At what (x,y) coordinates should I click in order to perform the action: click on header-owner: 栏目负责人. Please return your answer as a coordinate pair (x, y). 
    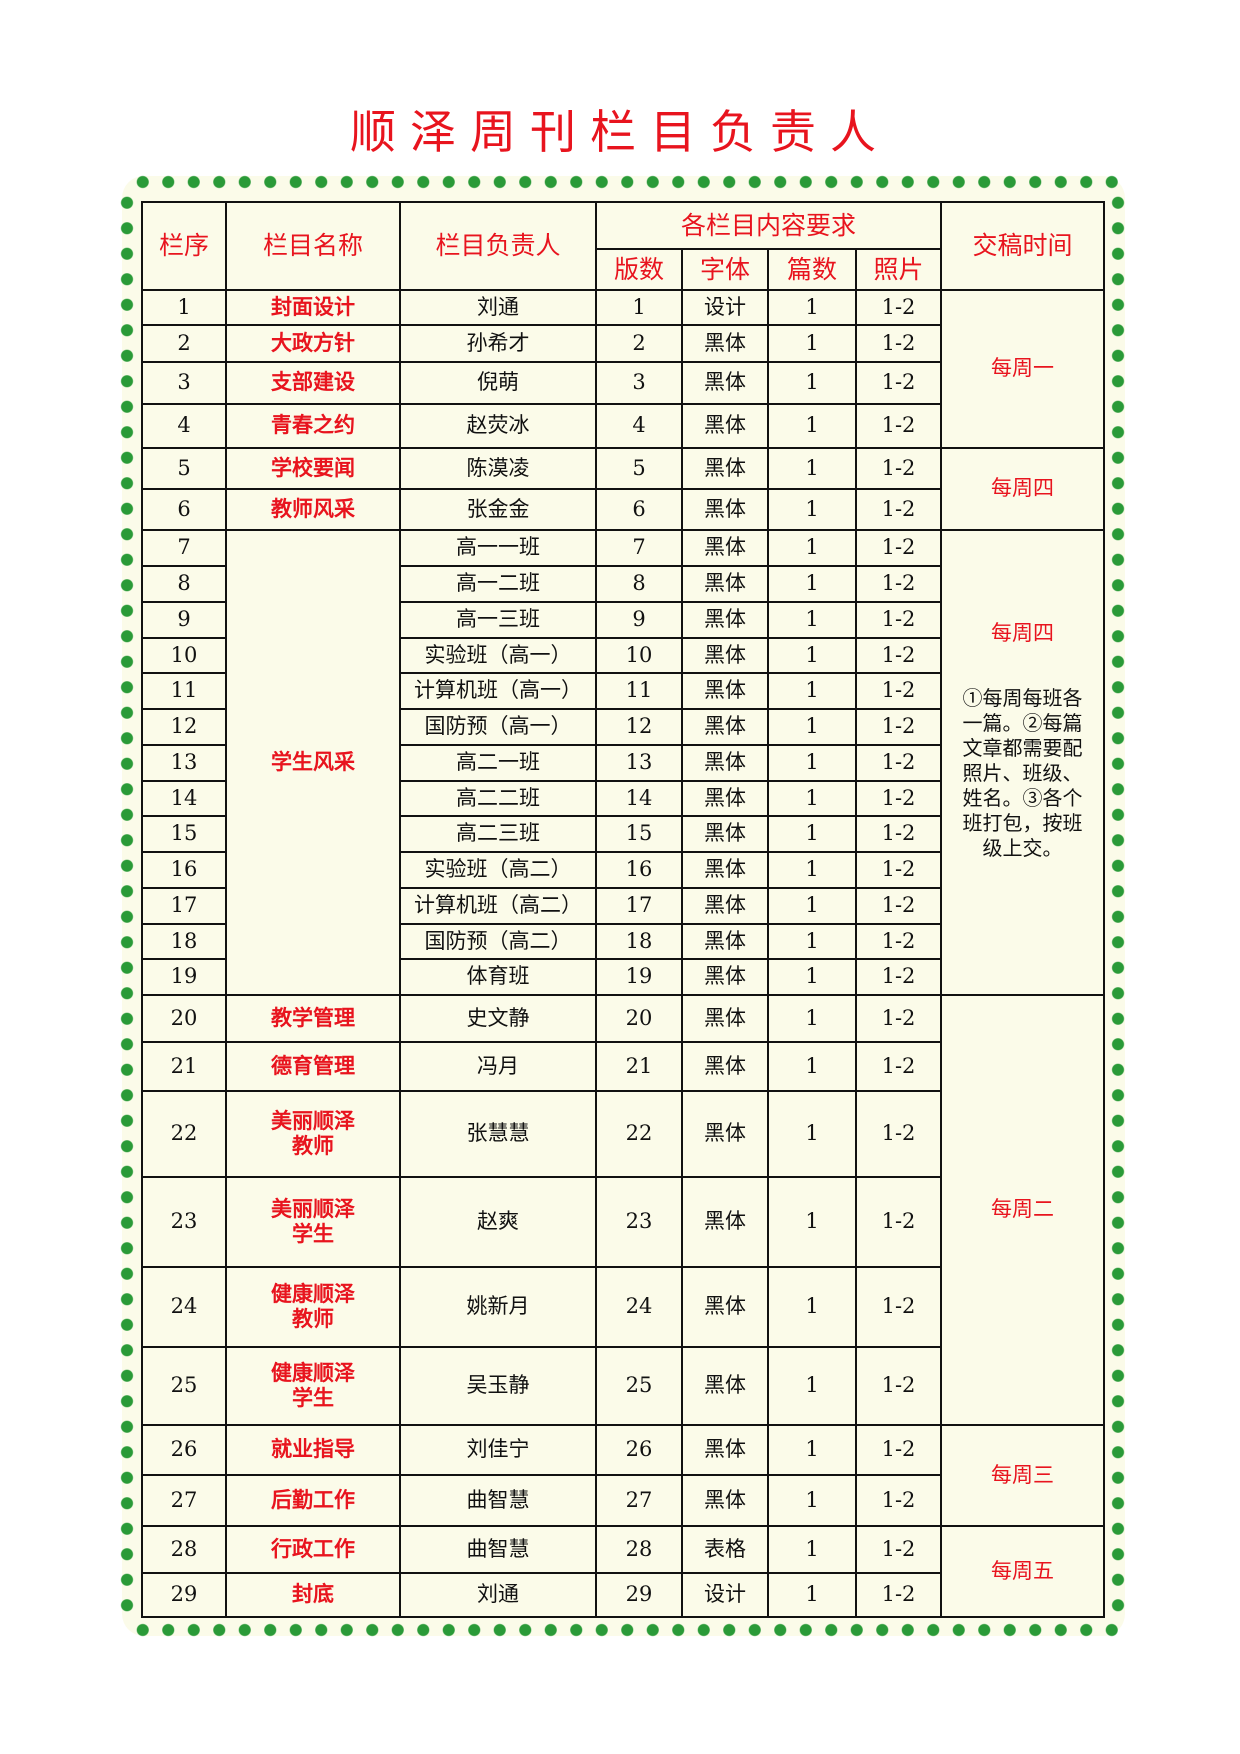
    Looking at the image, I should click on (498, 246).